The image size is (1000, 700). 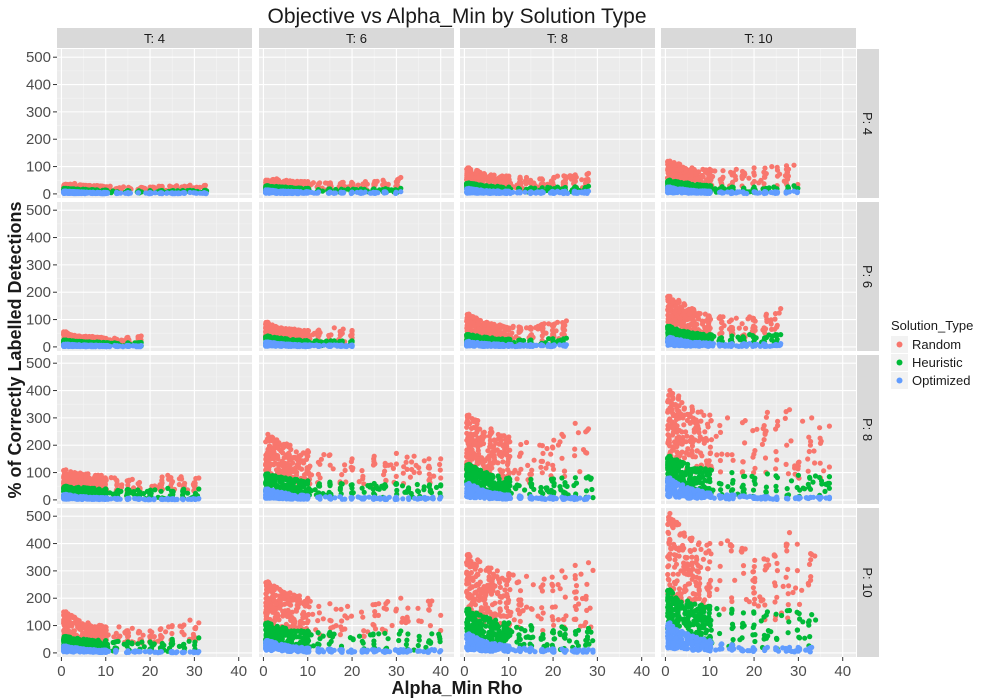 I want to click on row-strip-label: P: 8, so click(x=867, y=429).